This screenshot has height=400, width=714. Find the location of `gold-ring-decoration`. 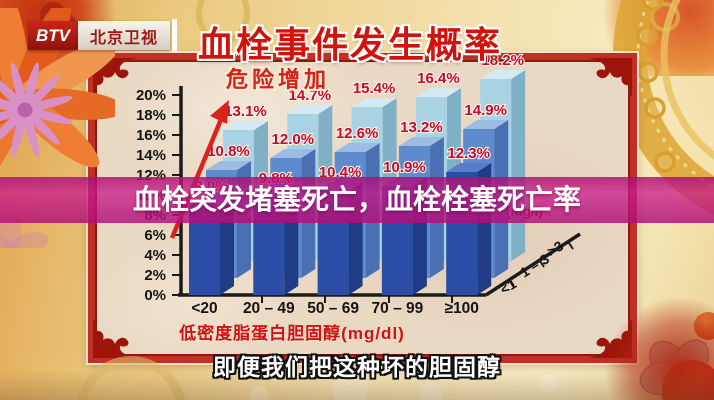

gold-ring-decoration is located at coordinates (223, 22).